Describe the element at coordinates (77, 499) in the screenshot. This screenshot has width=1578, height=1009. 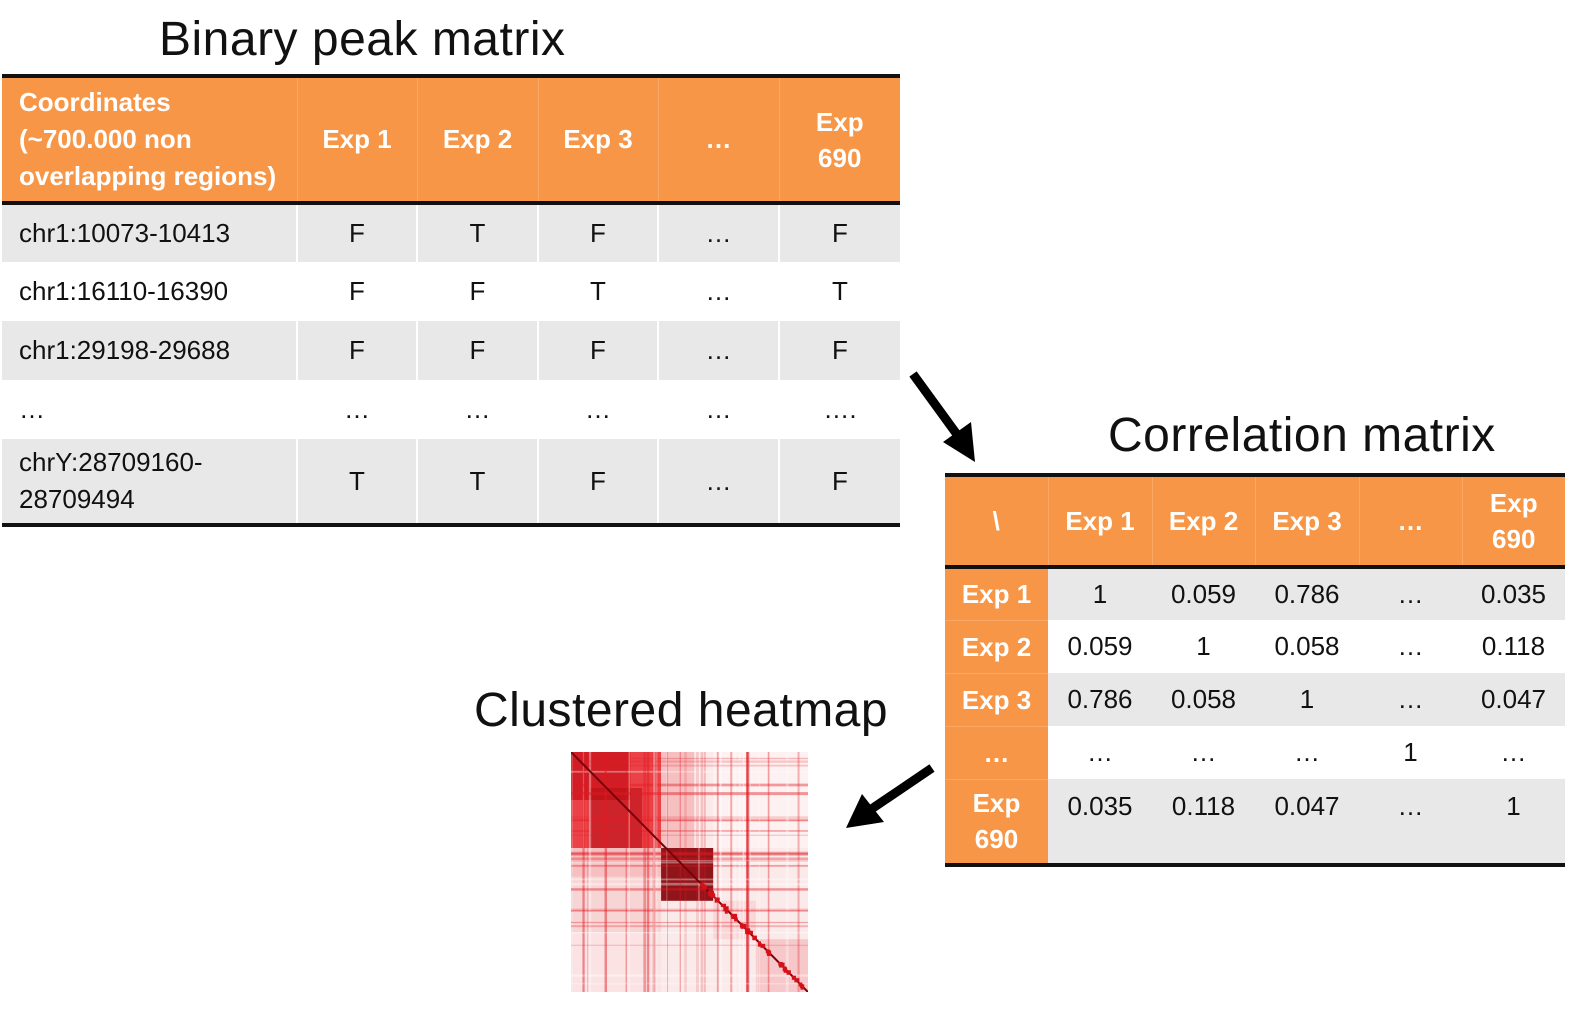
I see `coordinate-line: 28709494` at that location.